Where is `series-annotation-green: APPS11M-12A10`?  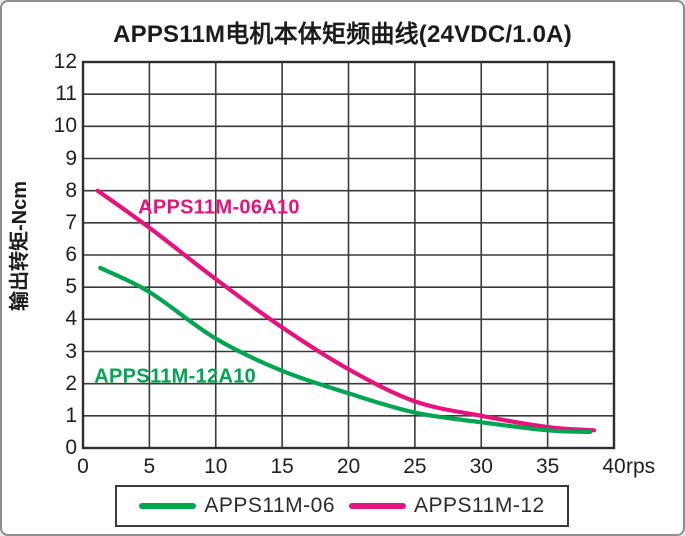 series-annotation-green: APPS11M-12A10 is located at coordinates (175, 376).